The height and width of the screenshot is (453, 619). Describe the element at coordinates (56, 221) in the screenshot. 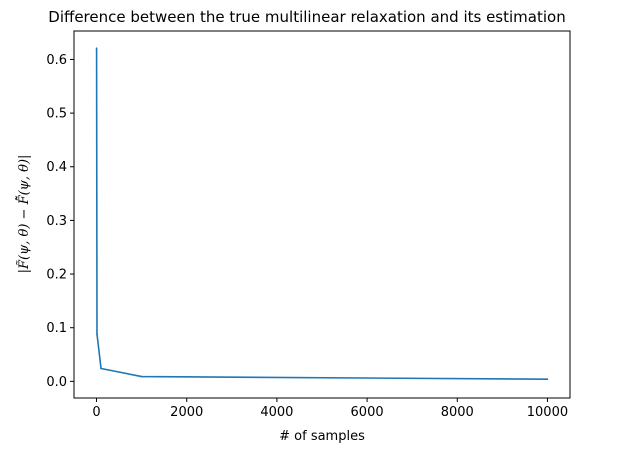

I see `y-tick-label: 0.3` at that location.